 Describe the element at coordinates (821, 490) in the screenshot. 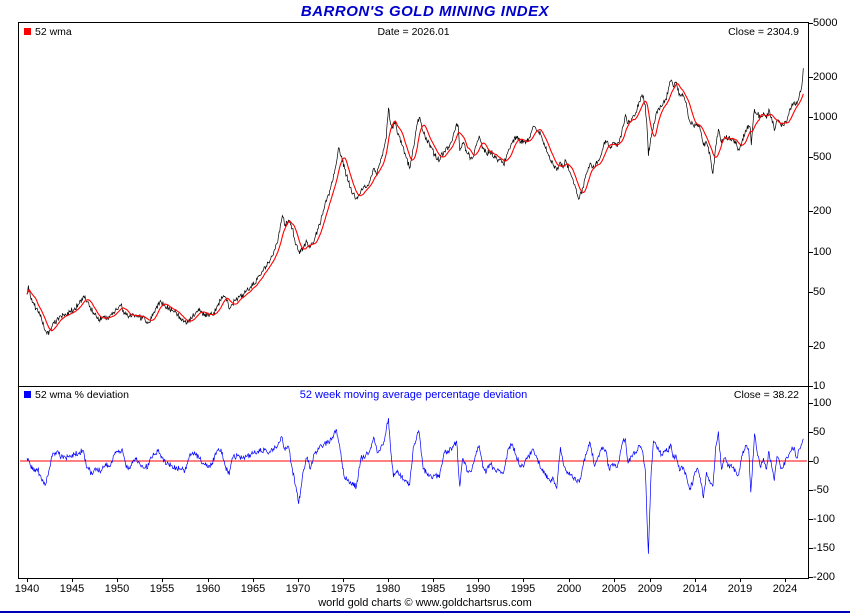

I see `y-axis-tick-label: -50` at that location.